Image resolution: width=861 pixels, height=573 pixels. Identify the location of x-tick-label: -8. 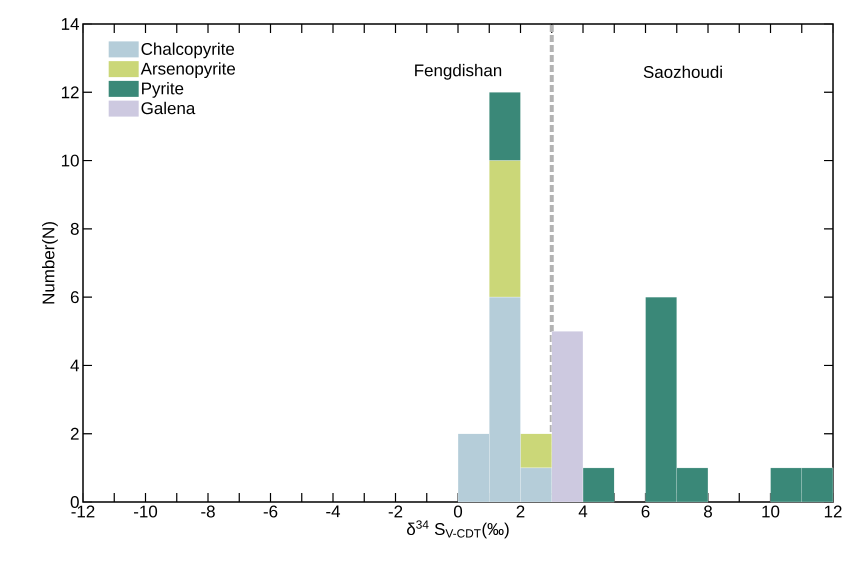
(208, 512).